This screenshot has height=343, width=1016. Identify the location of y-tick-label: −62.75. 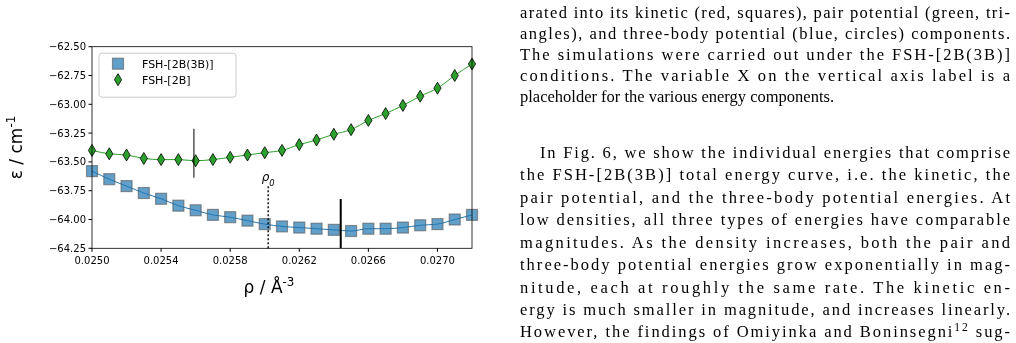
(67, 75).